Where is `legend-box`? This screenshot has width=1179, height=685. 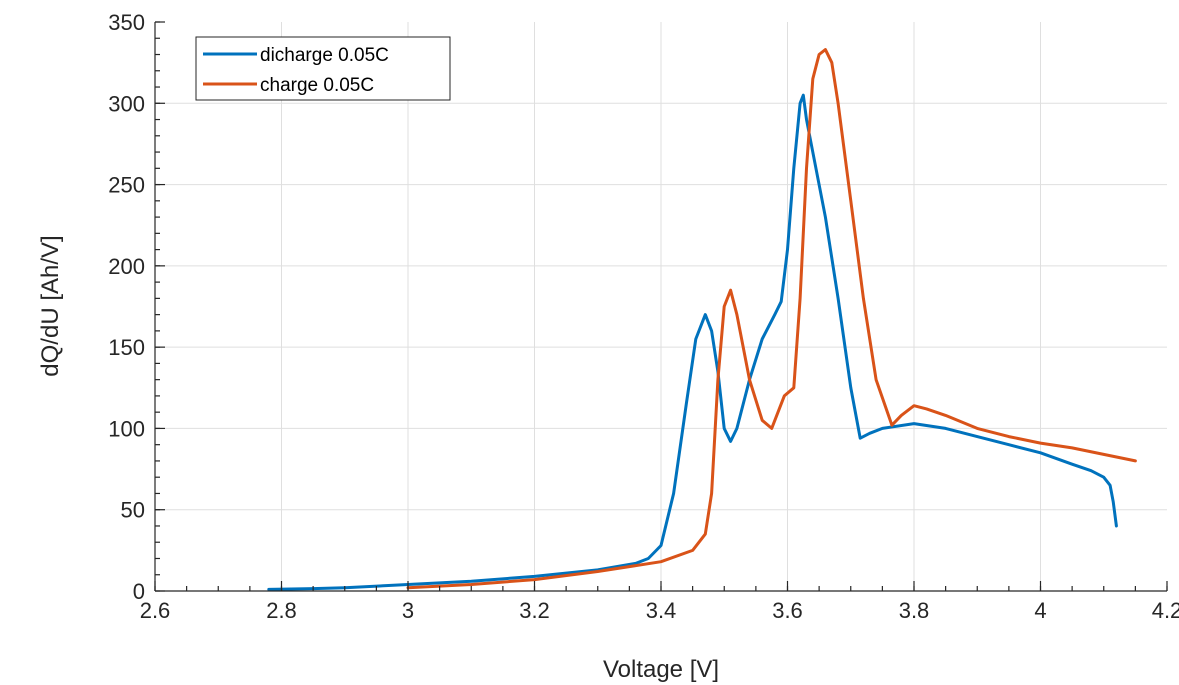 legend-box is located at coordinates (323, 68).